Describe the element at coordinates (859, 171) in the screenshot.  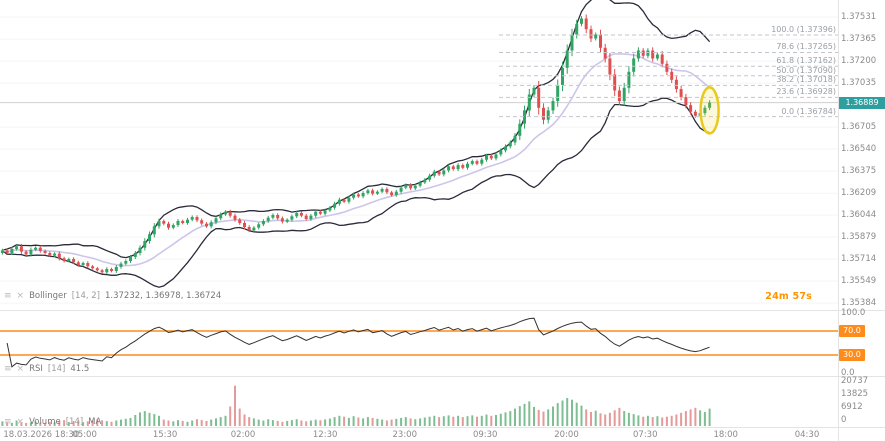
I see `price-axis-label: 1.36375` at that location.